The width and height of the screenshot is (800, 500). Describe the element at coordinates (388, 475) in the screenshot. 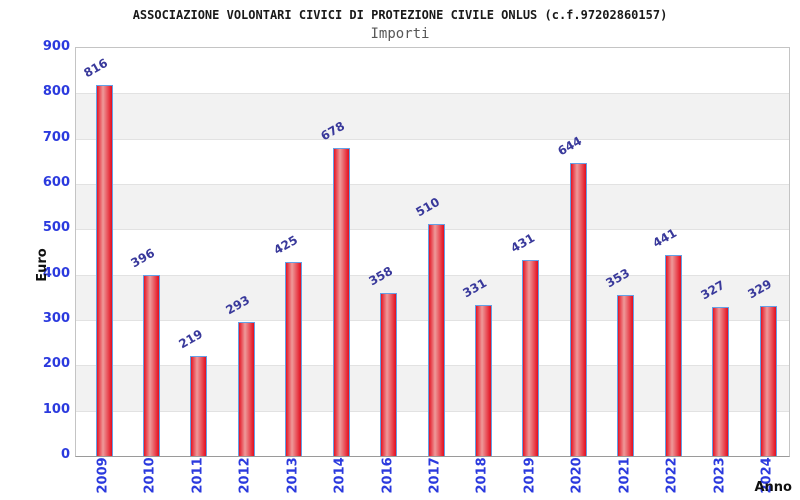

I see `x-tick-label-2016: 2016` at that location.